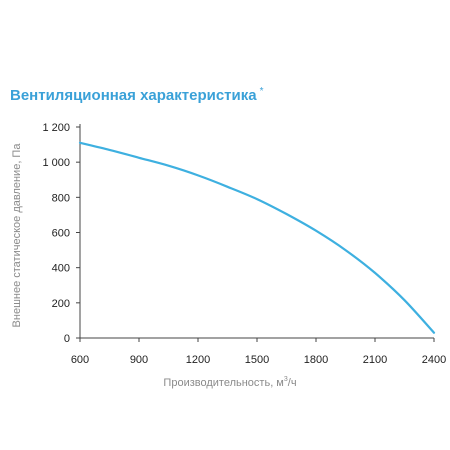 This screenshot has height=450, width=450. I want to click on chart-title: Вентиляционная характеристика *, so click(137, 95).